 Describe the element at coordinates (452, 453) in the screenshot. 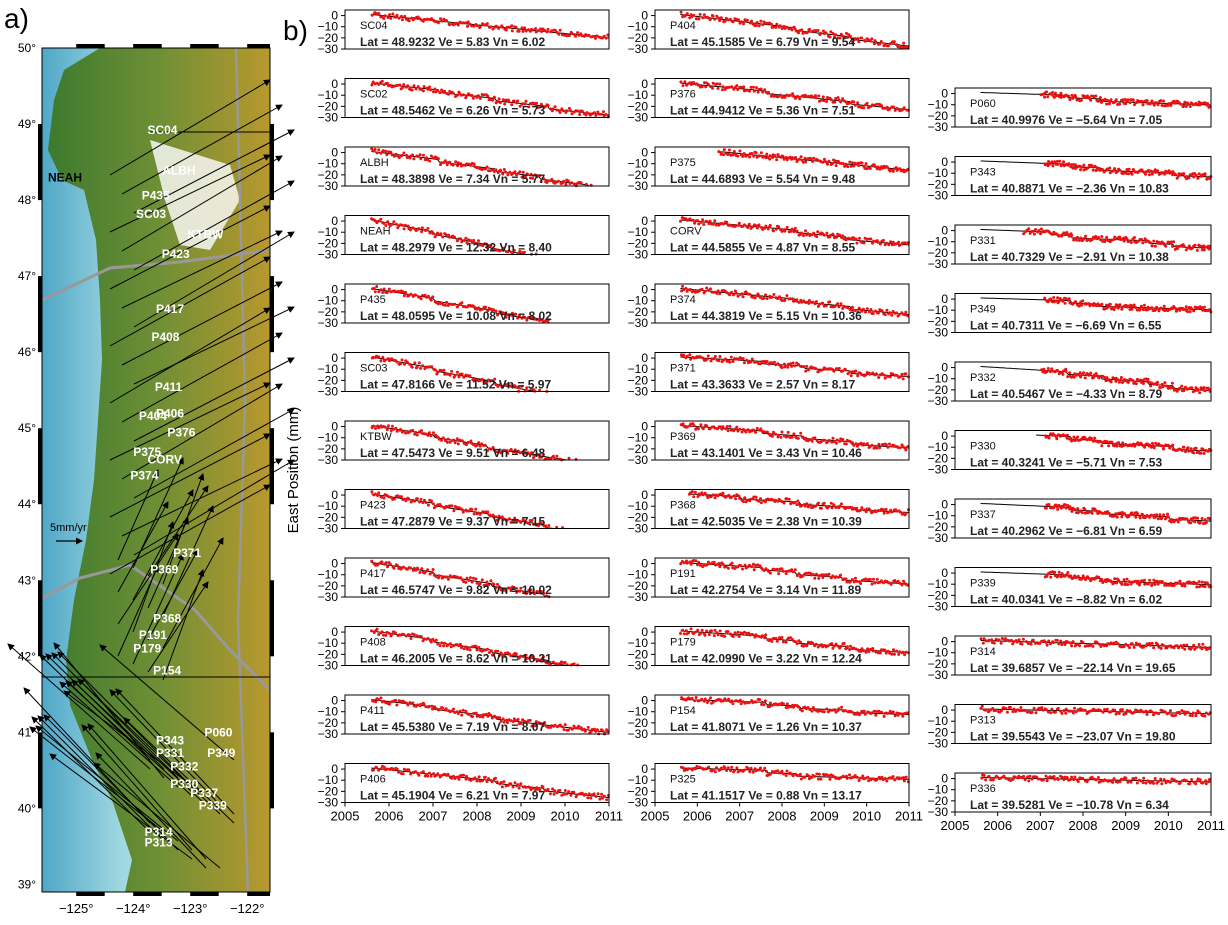

I see `site-info: Lat = 47.5473 Ve = 9.51 Vn = 6.48` at that location.